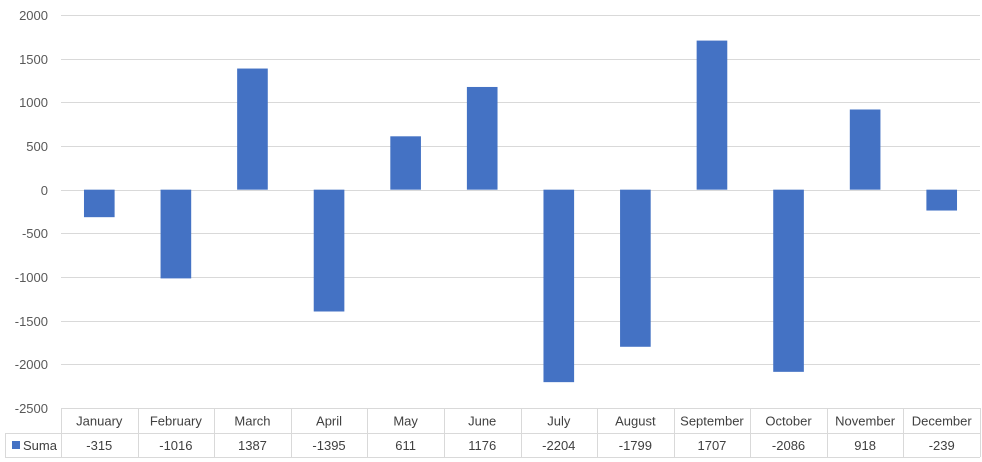 The image size is (982, 462). I want to click on bar-april, so click(329, 250).